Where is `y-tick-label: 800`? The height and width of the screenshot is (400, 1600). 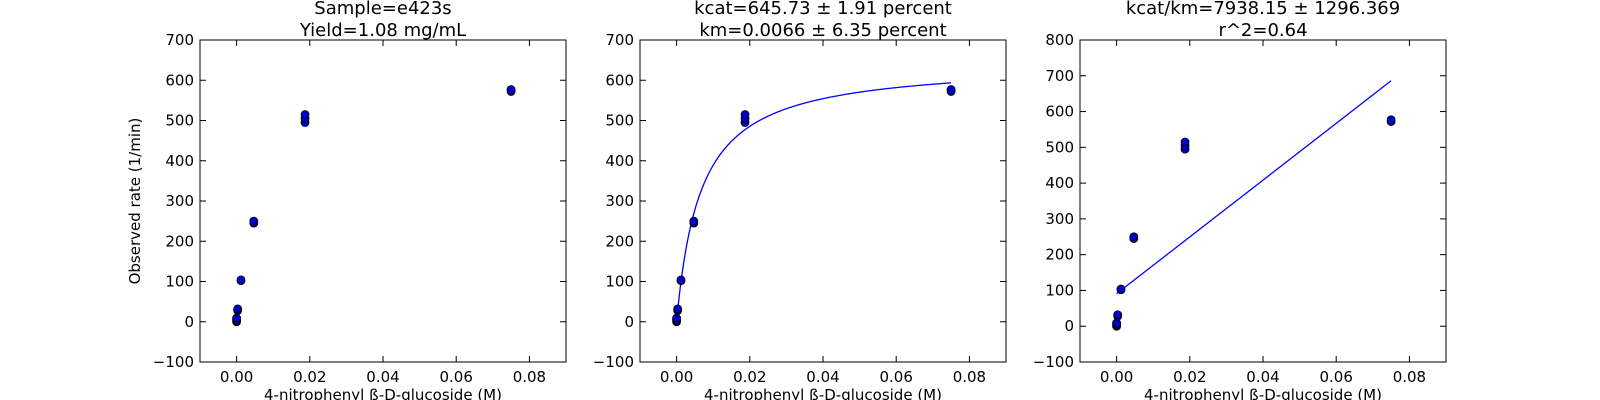
y-tick-label: 800 is located at coordinates (1059, 40).